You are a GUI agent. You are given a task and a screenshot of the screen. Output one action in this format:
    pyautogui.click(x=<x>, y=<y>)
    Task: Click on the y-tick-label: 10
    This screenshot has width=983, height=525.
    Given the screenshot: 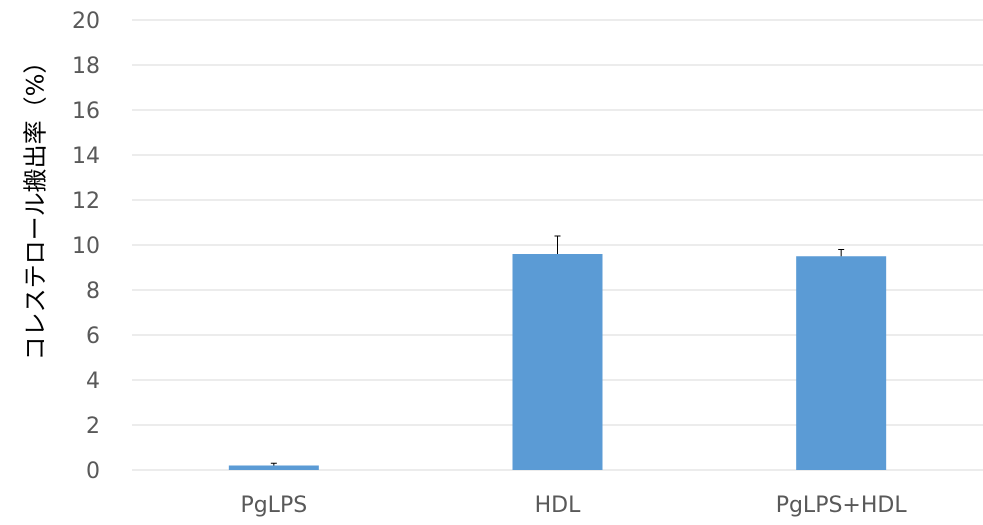 What is the action you would take?
    pyautogui.click(x=86, y=246)
    